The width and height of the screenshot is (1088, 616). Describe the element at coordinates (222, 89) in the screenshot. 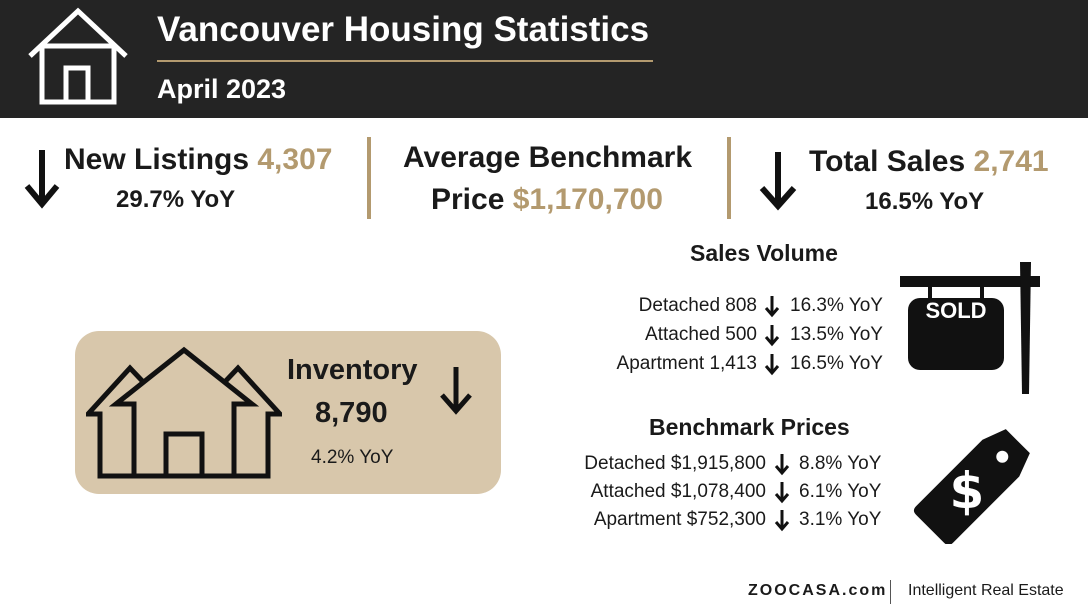

I see `page-subtitle: April 2023` at that location.